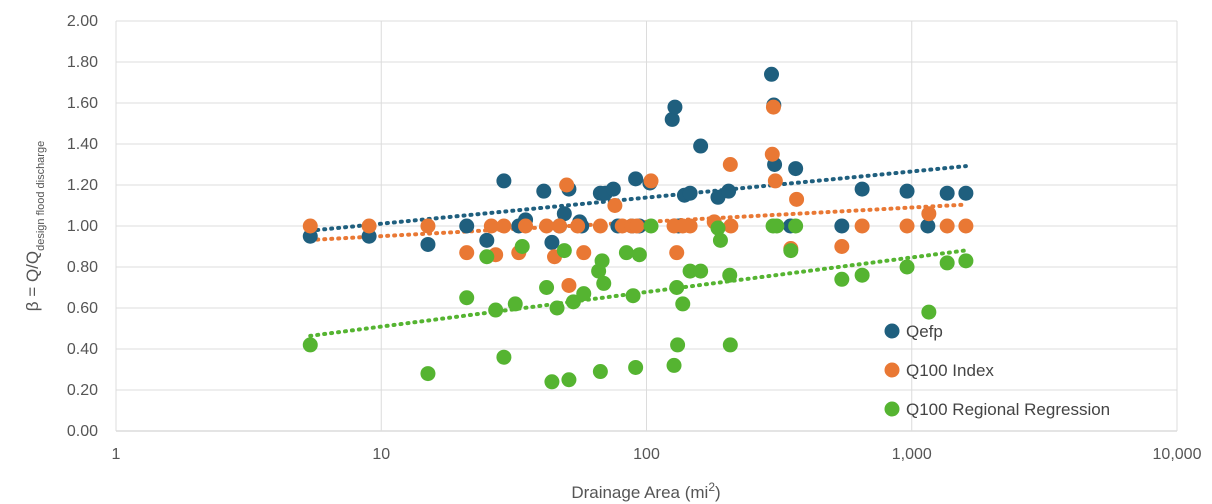  Describe the element at coordinates (381, 454) in the screenshot. I see `x-tick-label: 10` at that location.